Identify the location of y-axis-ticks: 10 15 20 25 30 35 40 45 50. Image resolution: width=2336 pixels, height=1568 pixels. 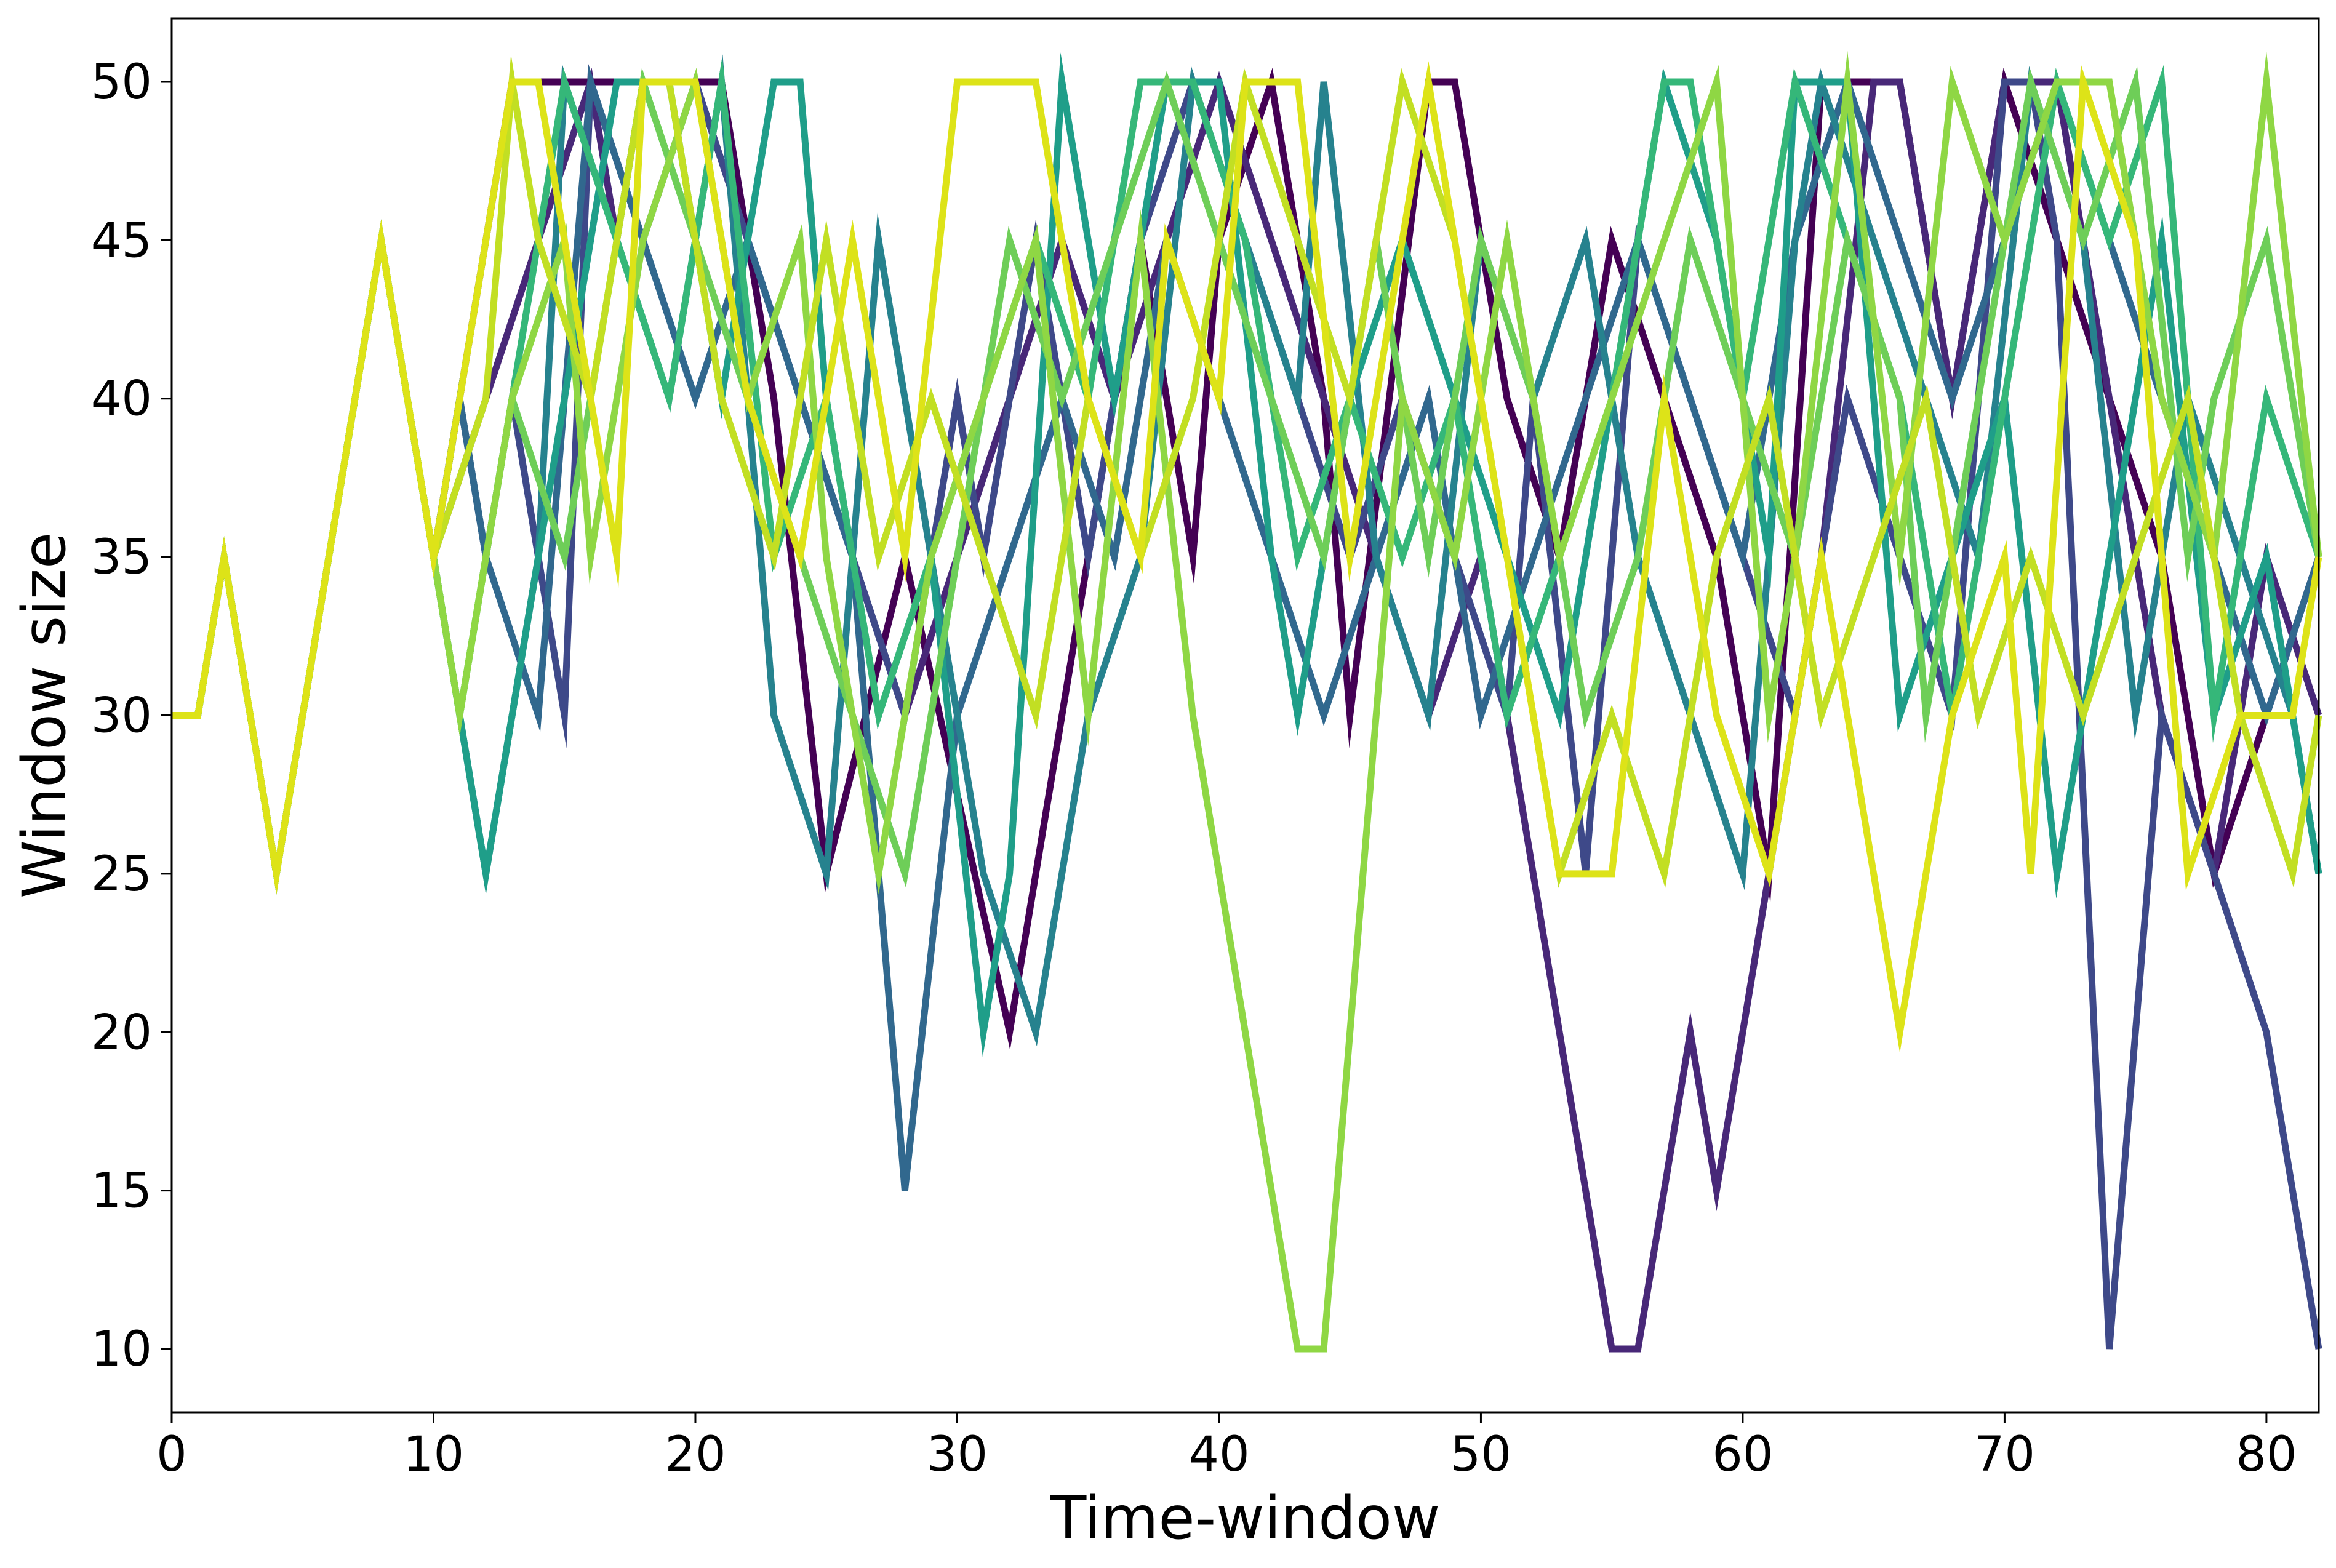
(131, 716).